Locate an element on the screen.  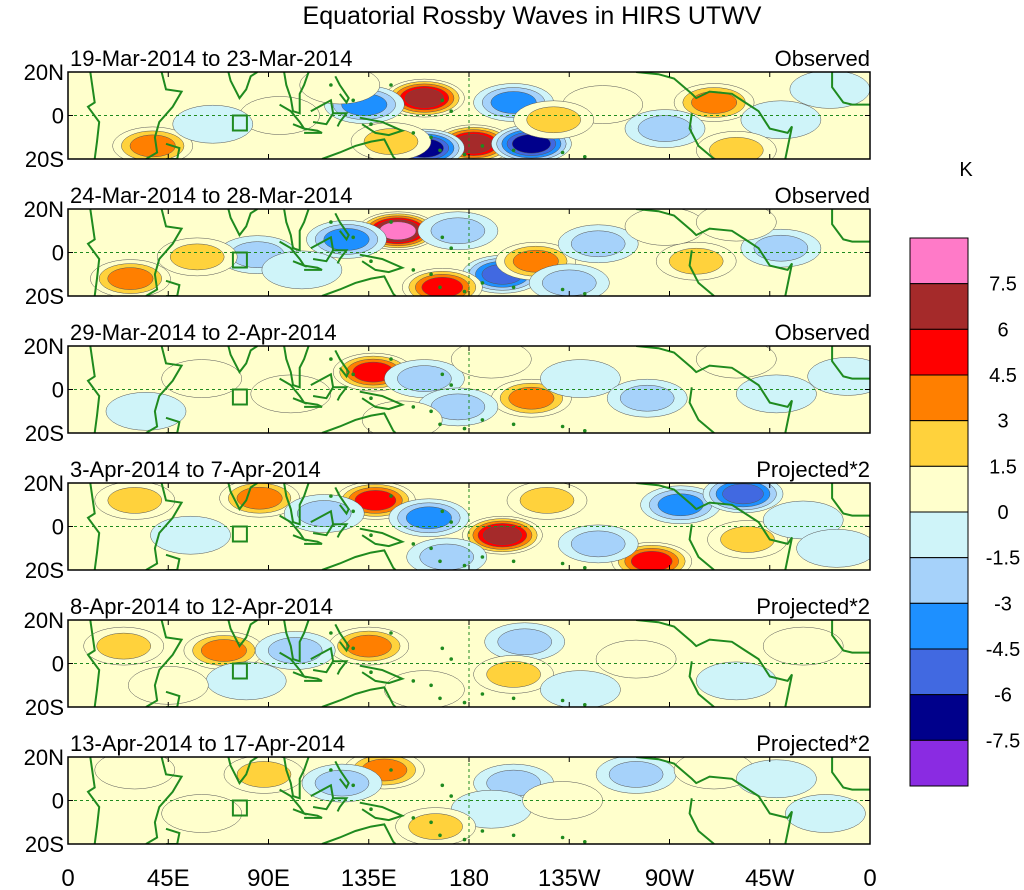
y-tick-label: 20N is located at coordinates (44, 620).